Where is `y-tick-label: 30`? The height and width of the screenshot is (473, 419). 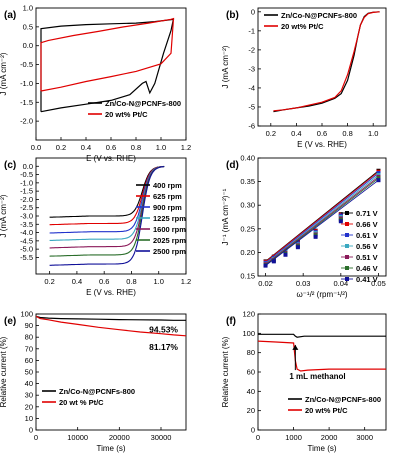
y-tick-label: 30 is located at coordinates (29, 395).